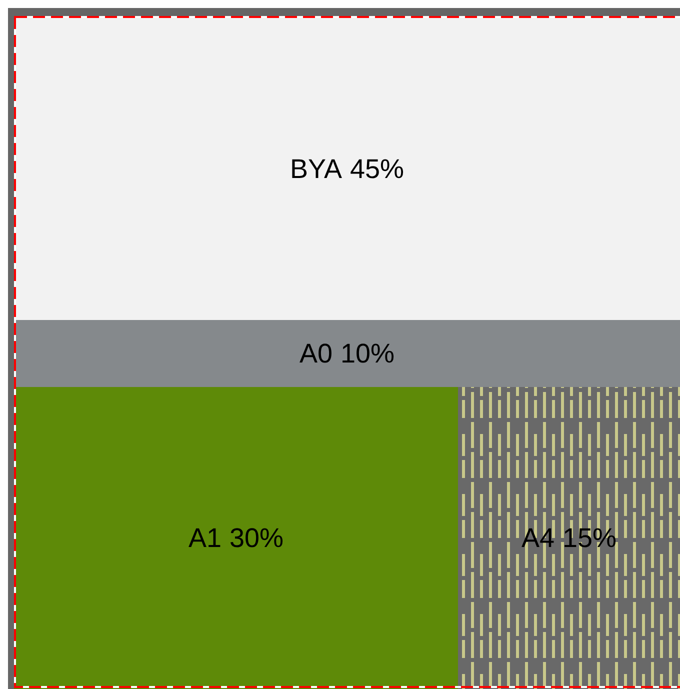 This screenshot has width=680, height=689. Describe the element at coordinates (316, 169) in the screenshot. I see `category-label: BYA` at that location.